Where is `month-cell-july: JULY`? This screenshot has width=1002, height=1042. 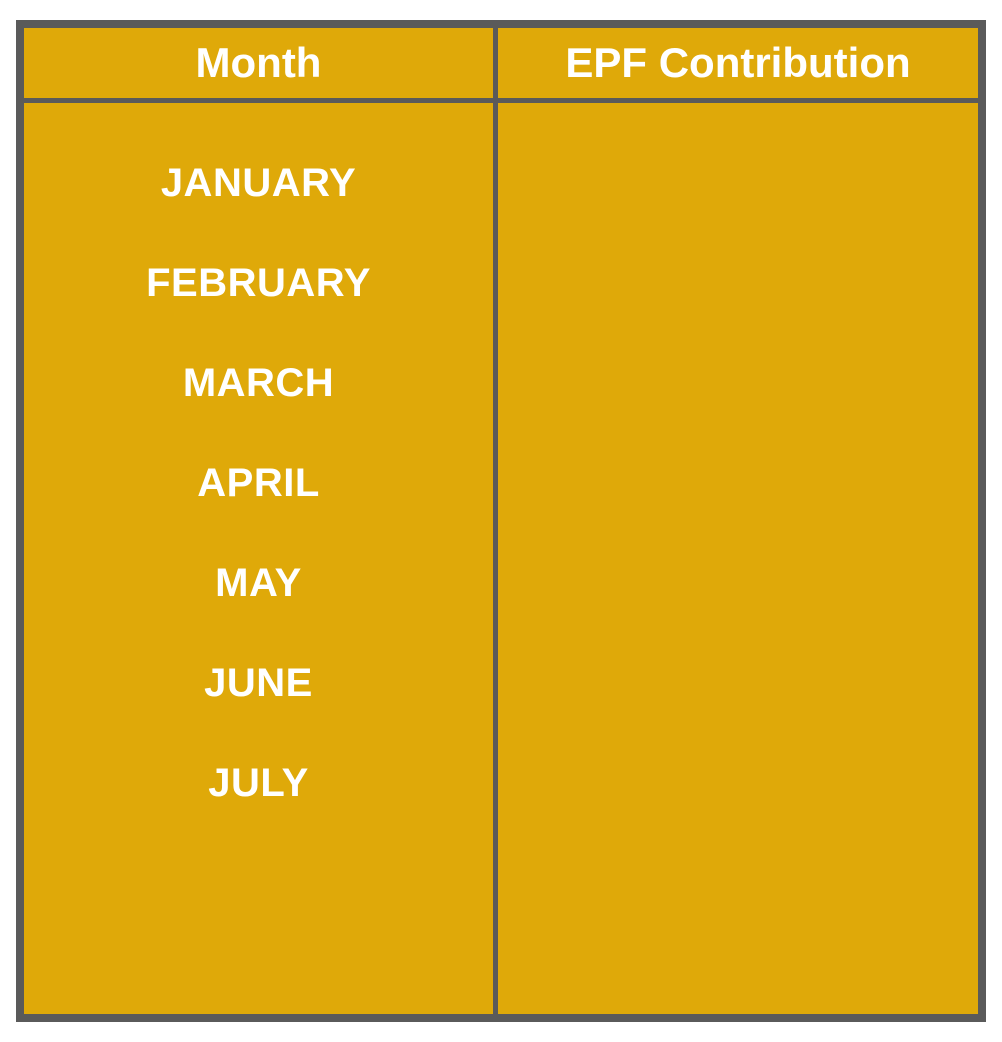 month-cell-july: JULY is located at coordinates (258, 783).